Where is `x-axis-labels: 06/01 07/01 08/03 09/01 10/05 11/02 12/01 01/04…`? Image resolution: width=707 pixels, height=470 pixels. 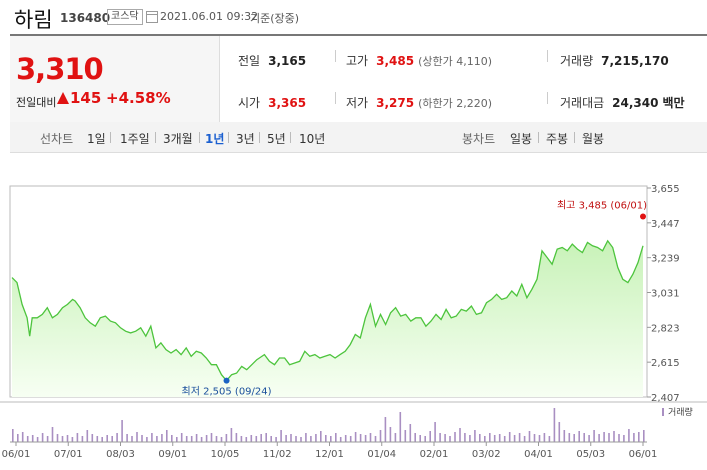 x-axis-labels: 06/01 07/01 08/03 09/01 10/05 11/02 12/01 01/04… is located at coordinates (330, 451).